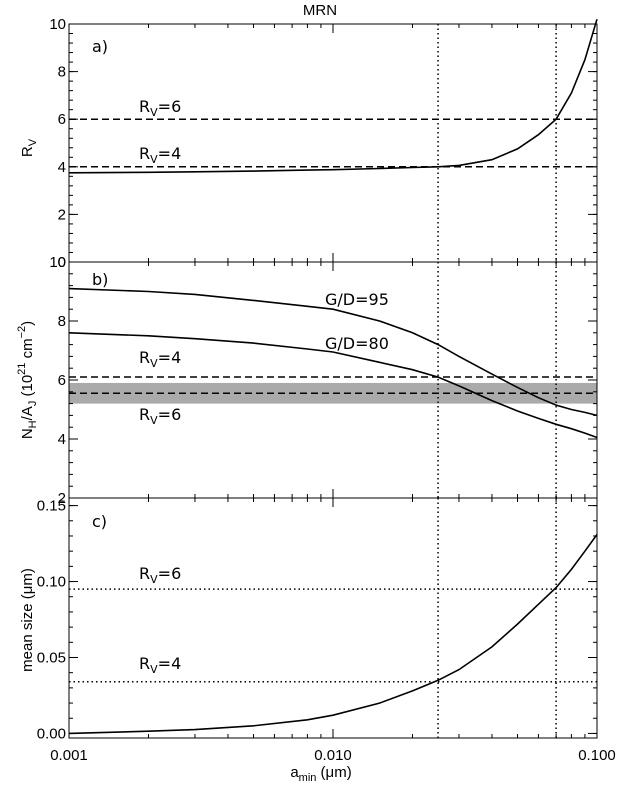  I want to click on figure-title: MRN, so click(320, 10).